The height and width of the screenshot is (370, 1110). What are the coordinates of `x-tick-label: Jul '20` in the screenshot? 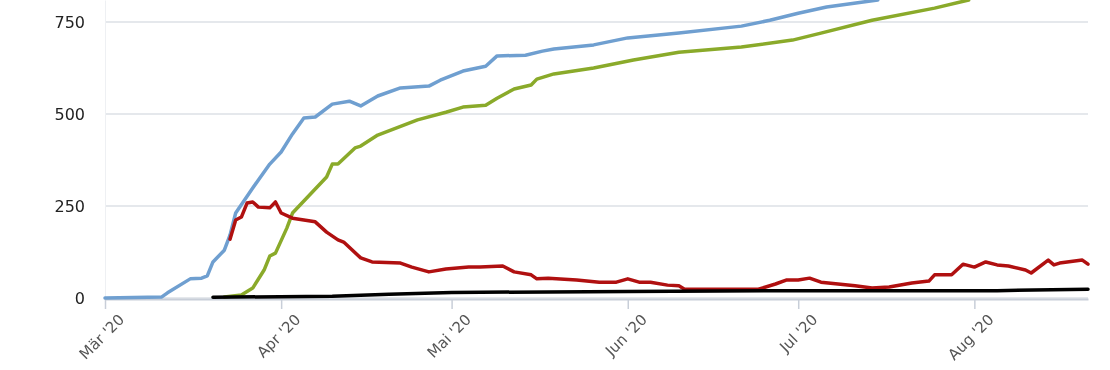 It's located at (798, 333).